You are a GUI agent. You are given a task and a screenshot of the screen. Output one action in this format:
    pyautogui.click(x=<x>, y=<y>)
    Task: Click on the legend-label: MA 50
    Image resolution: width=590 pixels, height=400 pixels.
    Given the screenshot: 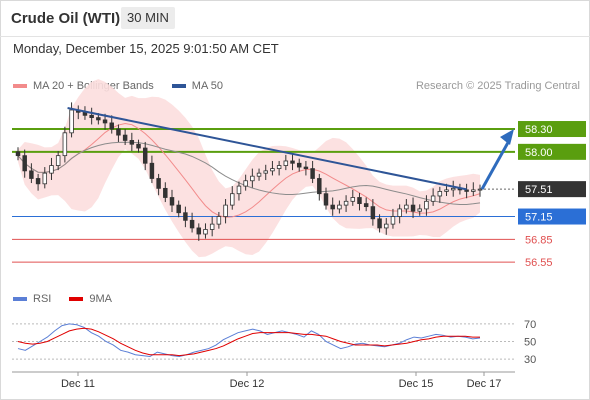 What is the action you would take?
    pyautogui.click(x=207, y=86)
    